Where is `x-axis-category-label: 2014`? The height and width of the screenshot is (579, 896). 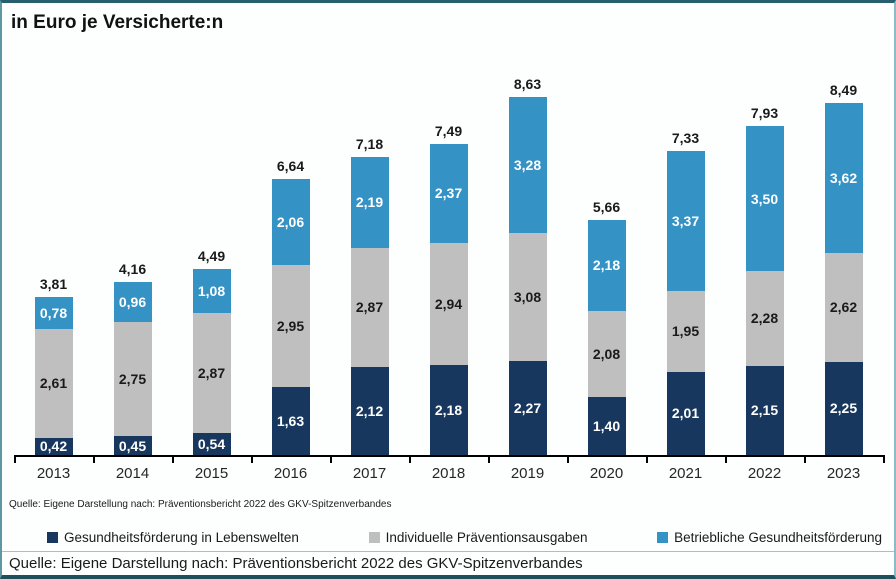 x-axis-category-label: 2014 is located at coordinates (132, 473).